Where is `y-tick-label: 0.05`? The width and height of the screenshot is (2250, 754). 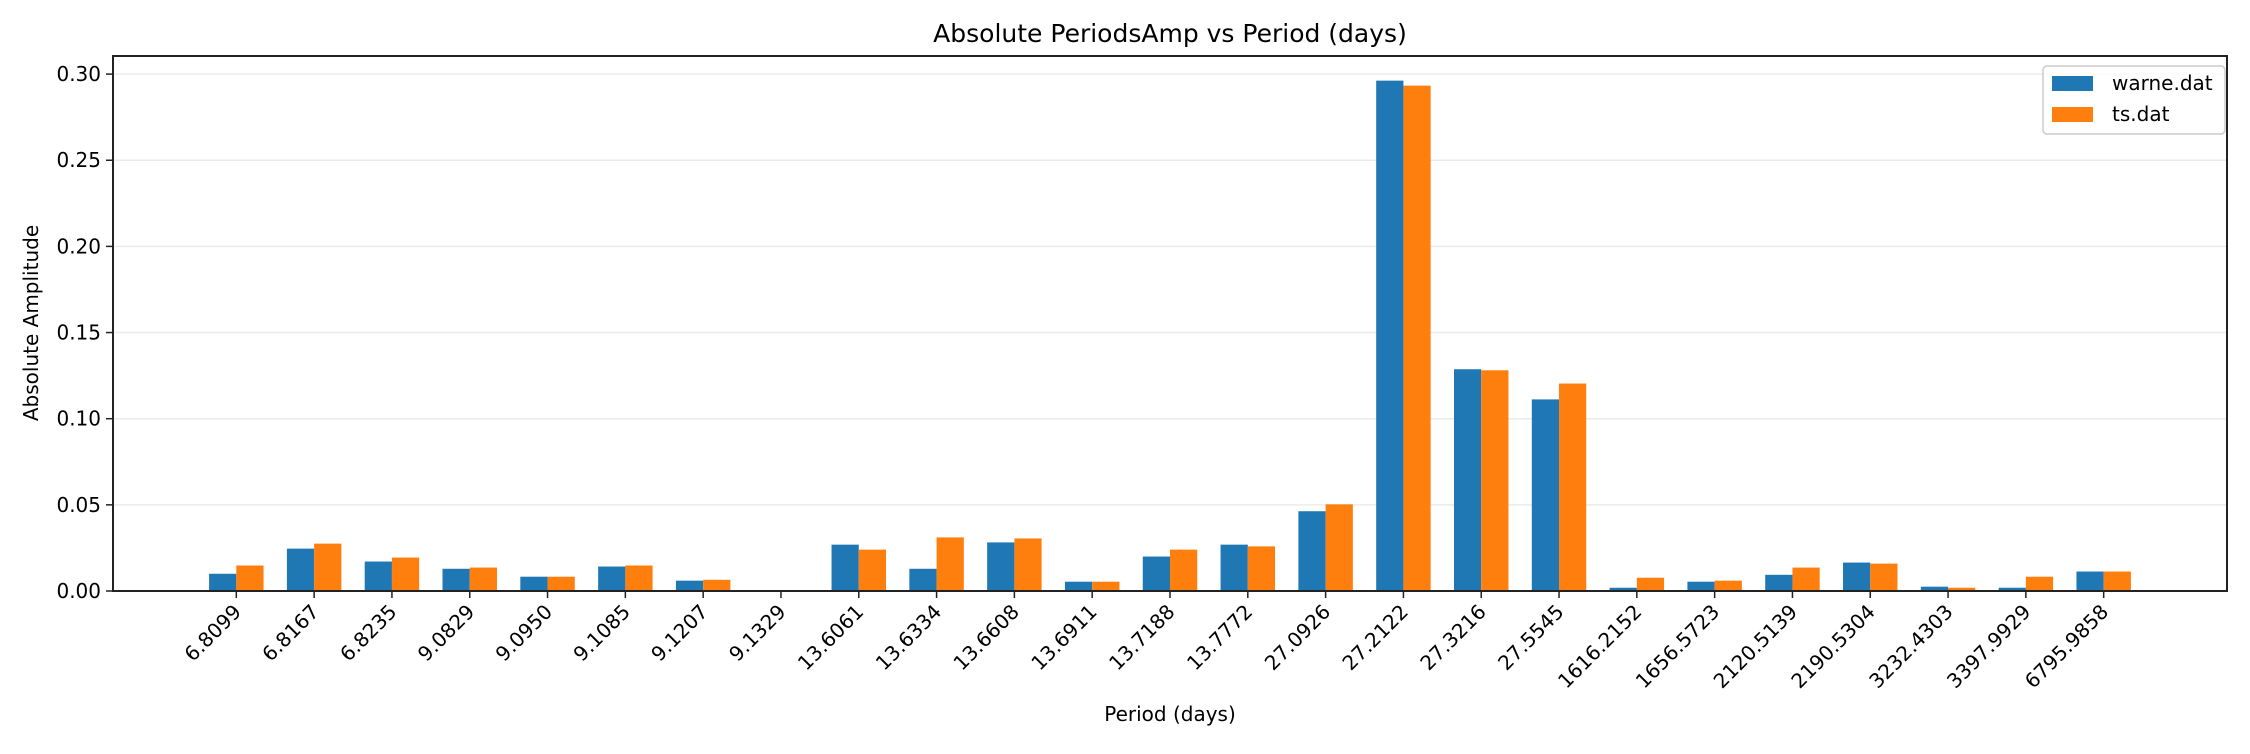
y-tick-label: 0.05 is located at coordinates (78, 505).